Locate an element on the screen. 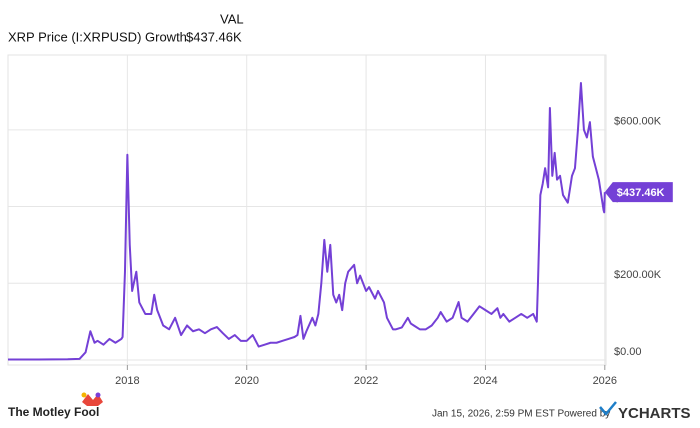  legend-value: $437.46K is located at coordinates (214, 36).